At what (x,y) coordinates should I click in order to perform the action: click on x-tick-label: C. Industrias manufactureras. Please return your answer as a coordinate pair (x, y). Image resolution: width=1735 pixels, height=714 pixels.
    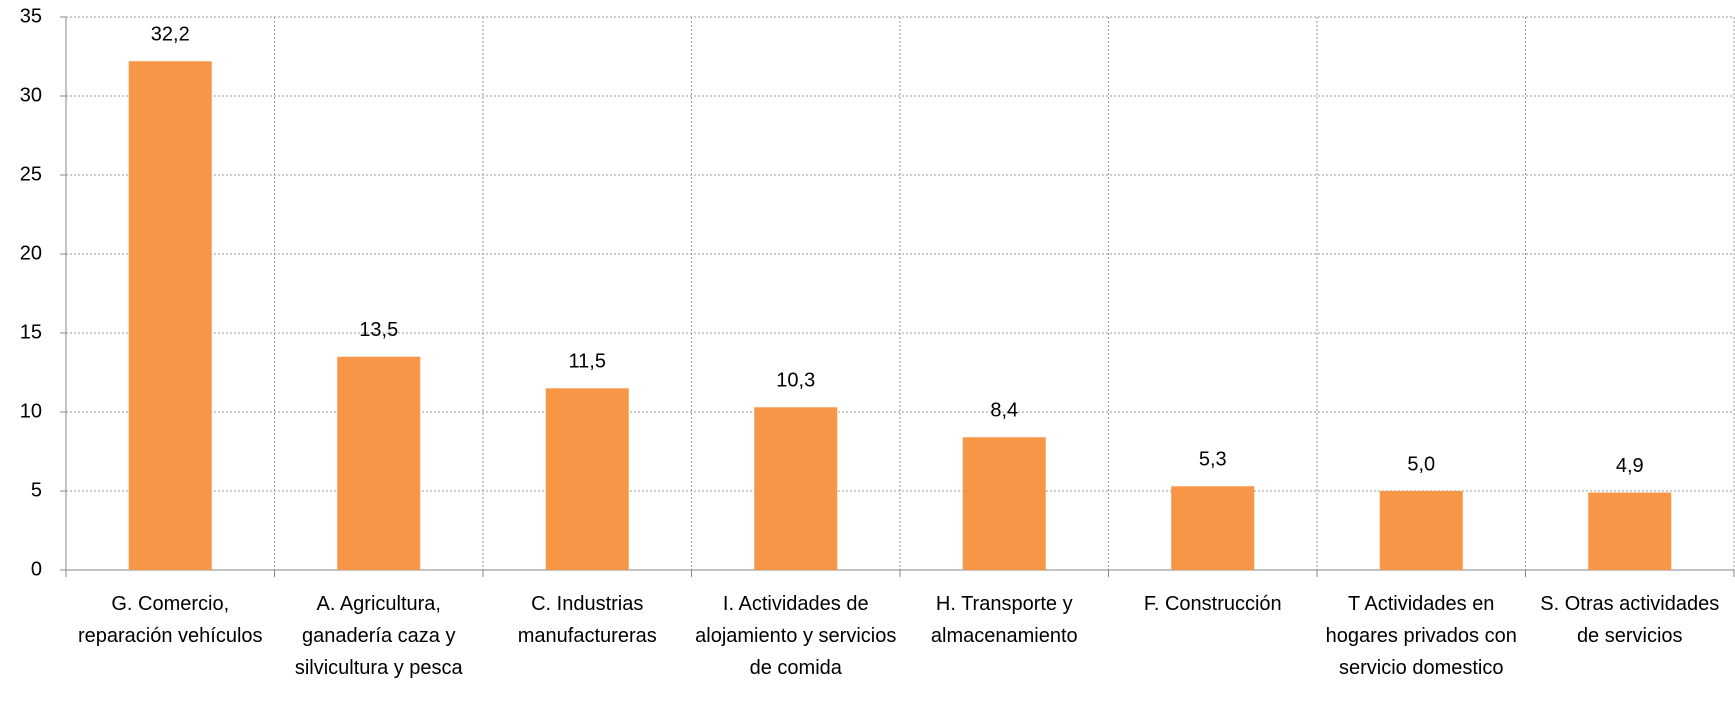
    Looking at the image, I should click on (587, 620).